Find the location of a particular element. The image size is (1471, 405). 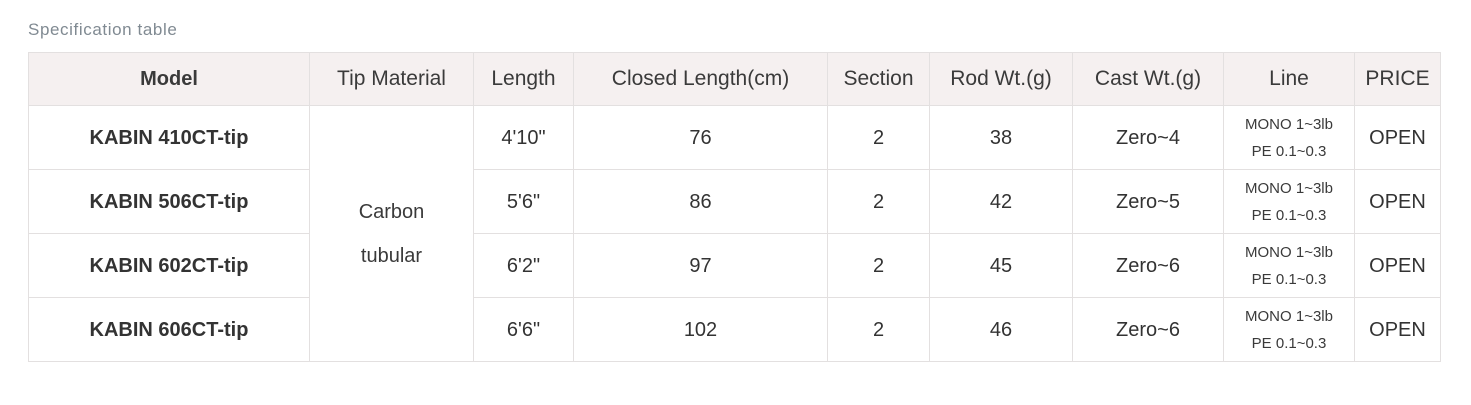

column-header-cast-weight: Cast Wt.(g) is located at coordinates (1148, 79).